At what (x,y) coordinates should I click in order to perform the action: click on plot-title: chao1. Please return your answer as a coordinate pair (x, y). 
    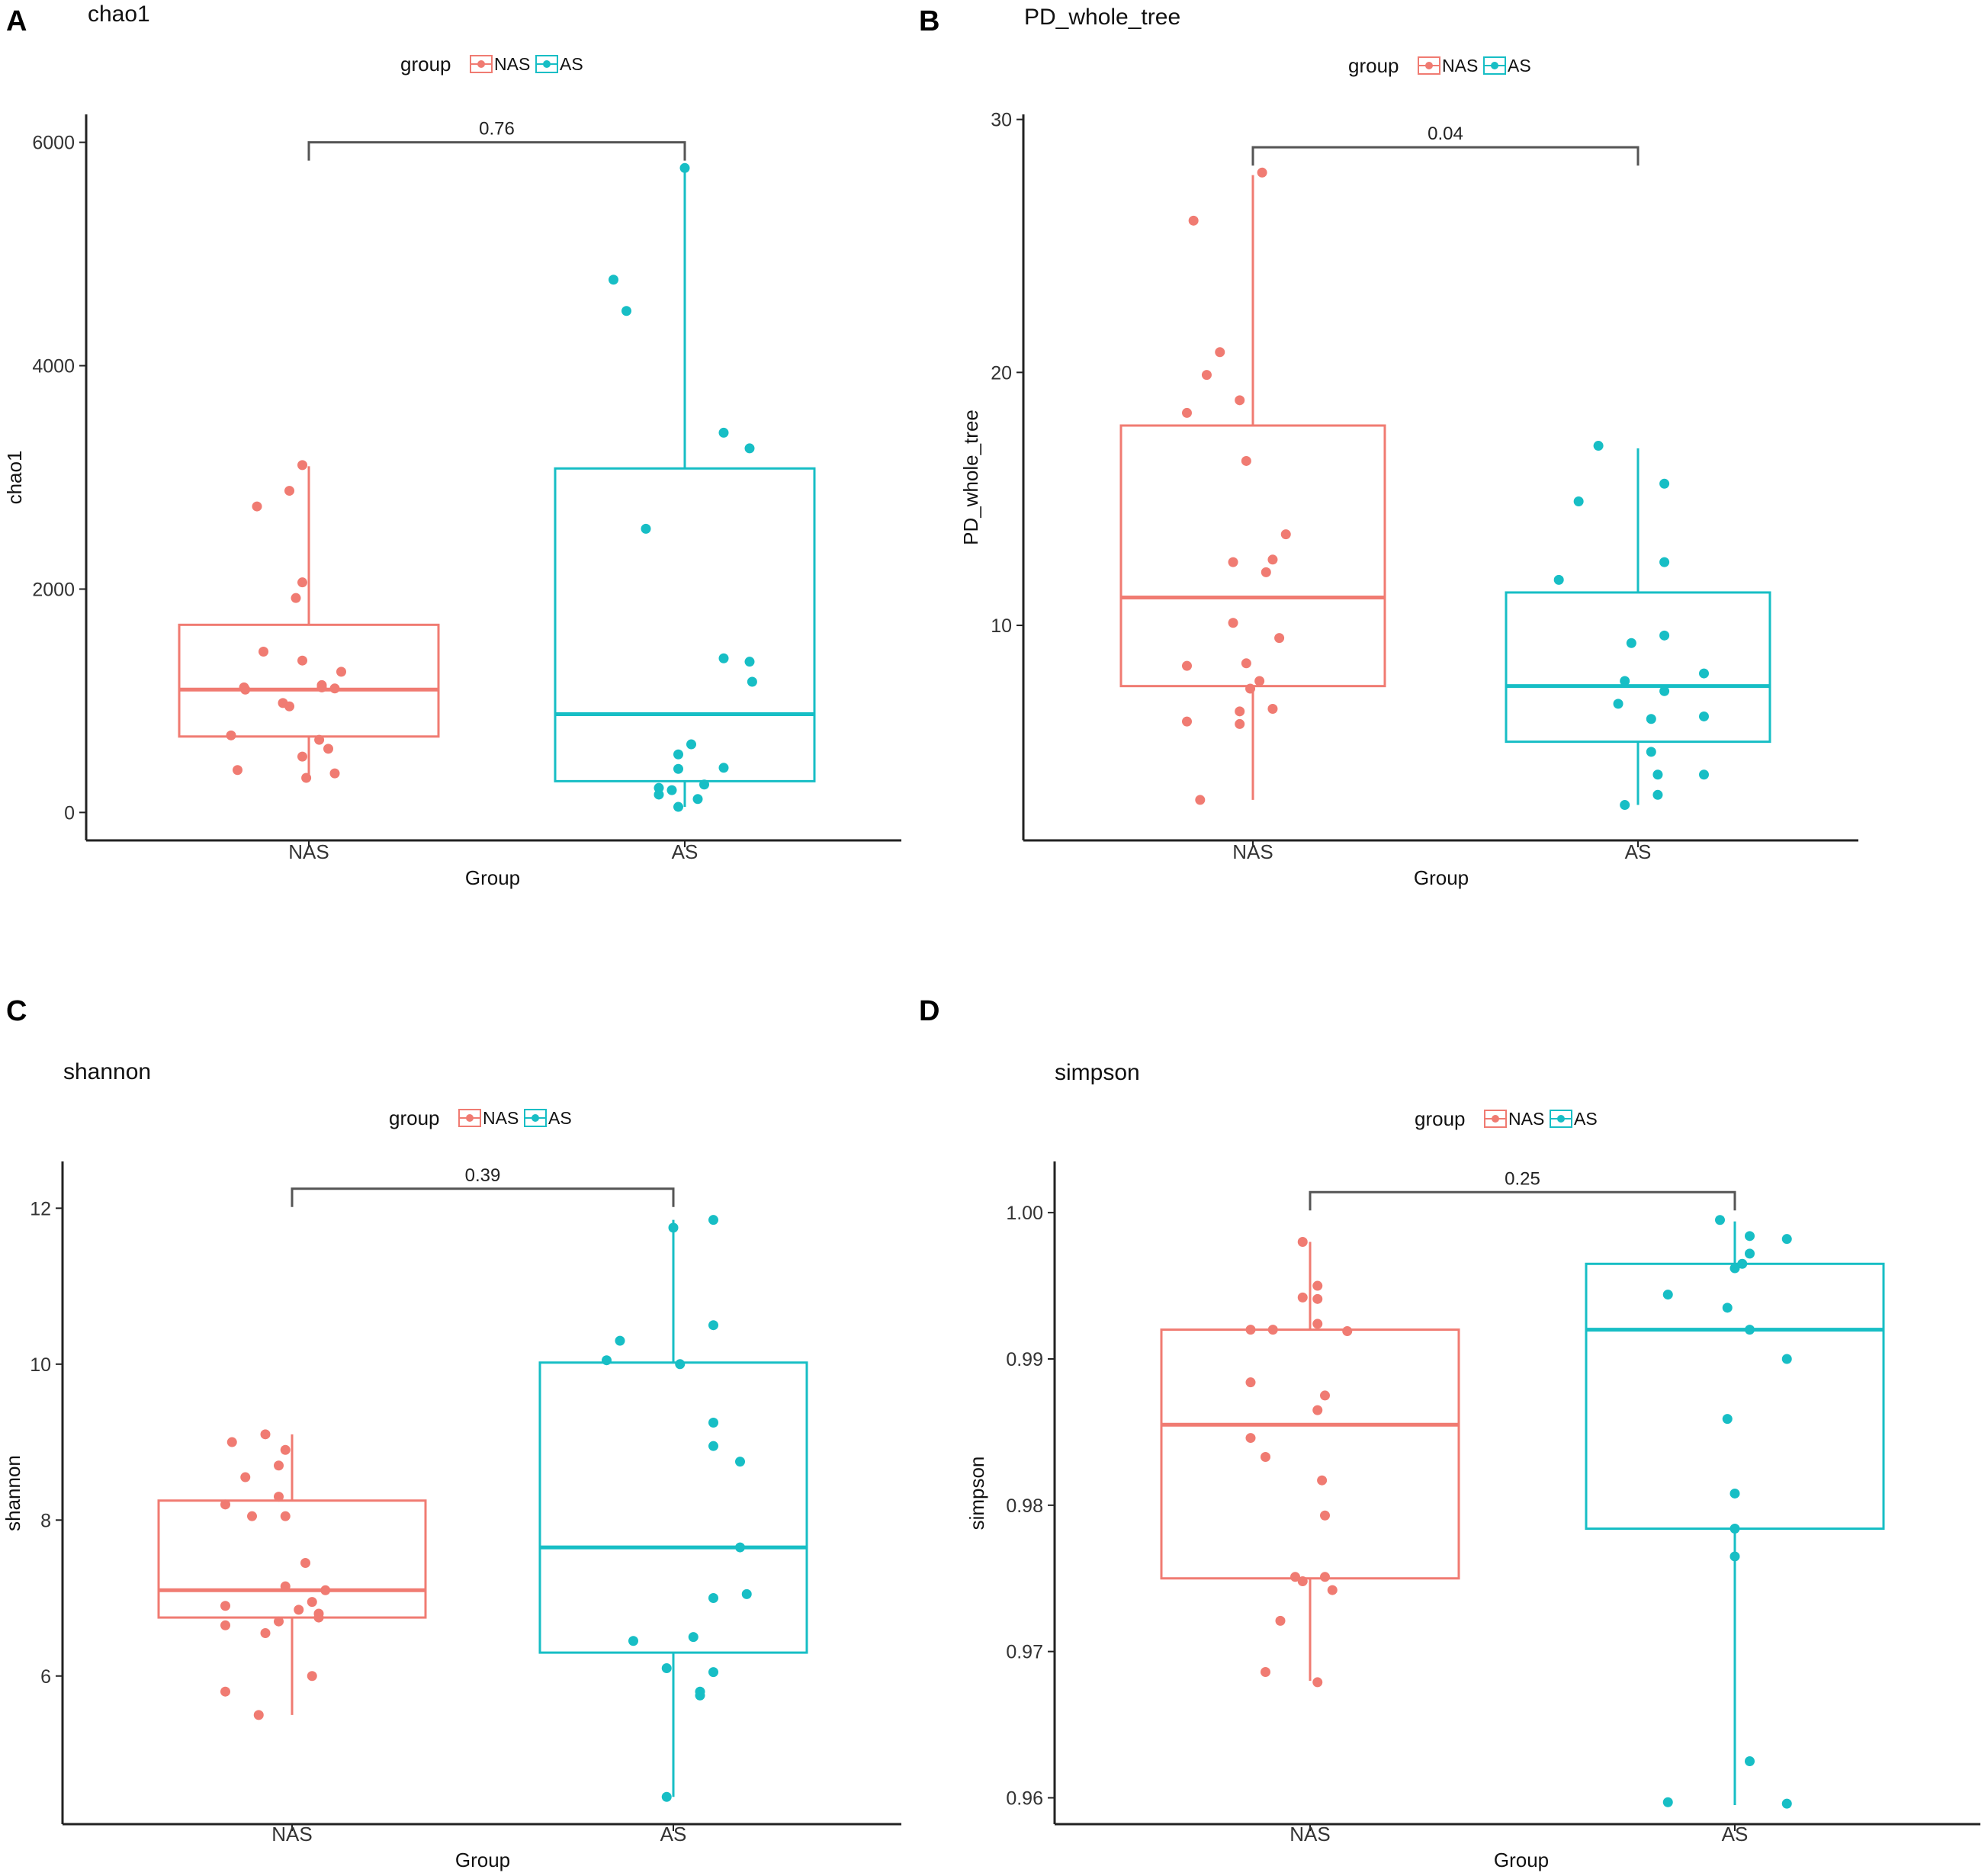
    Looking at the image, I should click on (119, 14).